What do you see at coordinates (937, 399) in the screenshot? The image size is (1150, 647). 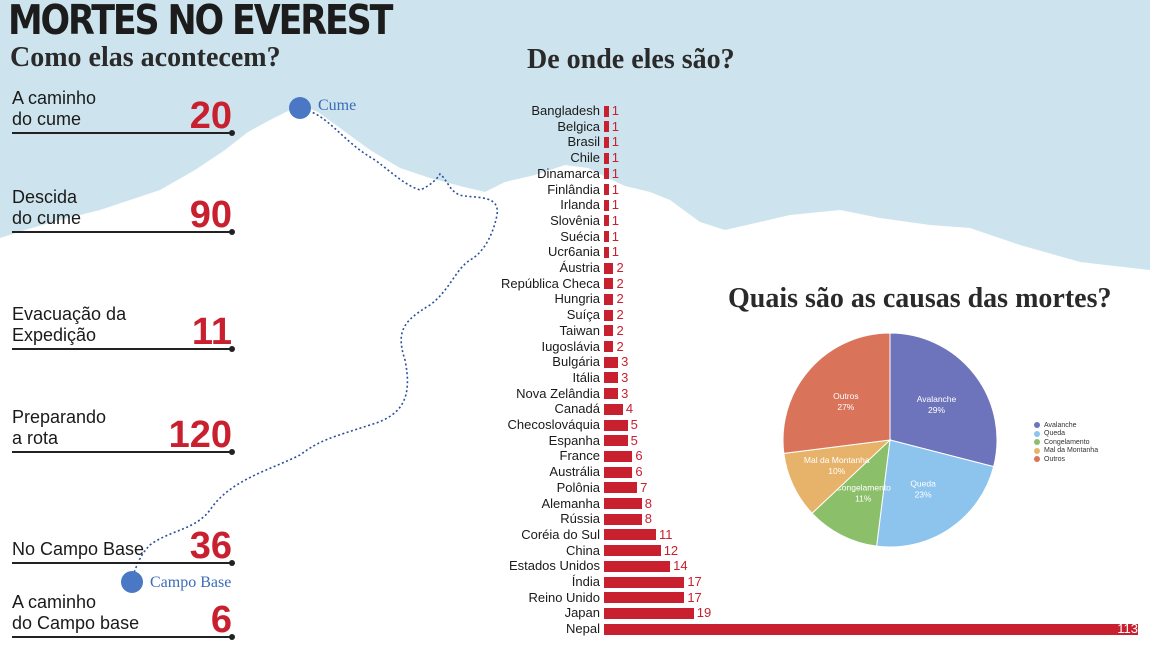 I see `pie-slice-name: Avalanche` at bounding box center [937, 399].